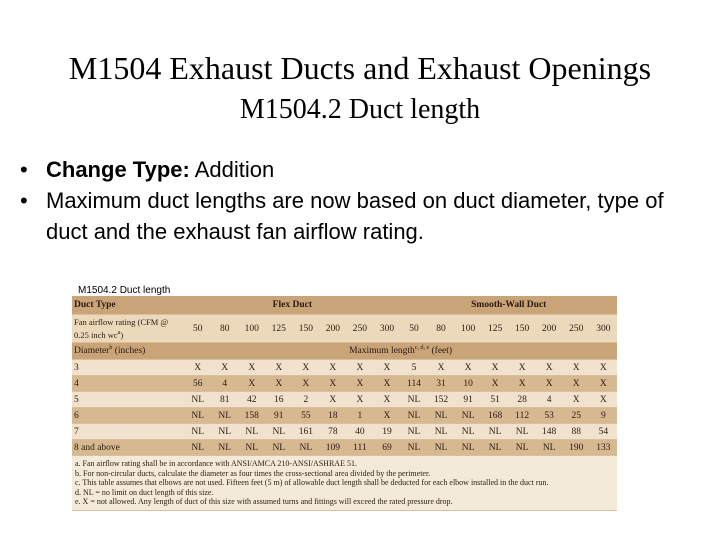 The height and width of the screenshot is (540, 720). What do you see at coordinates (603, 328) in the screenshot?
I see `airflow-value: 300` at bounding box center [603, 328].